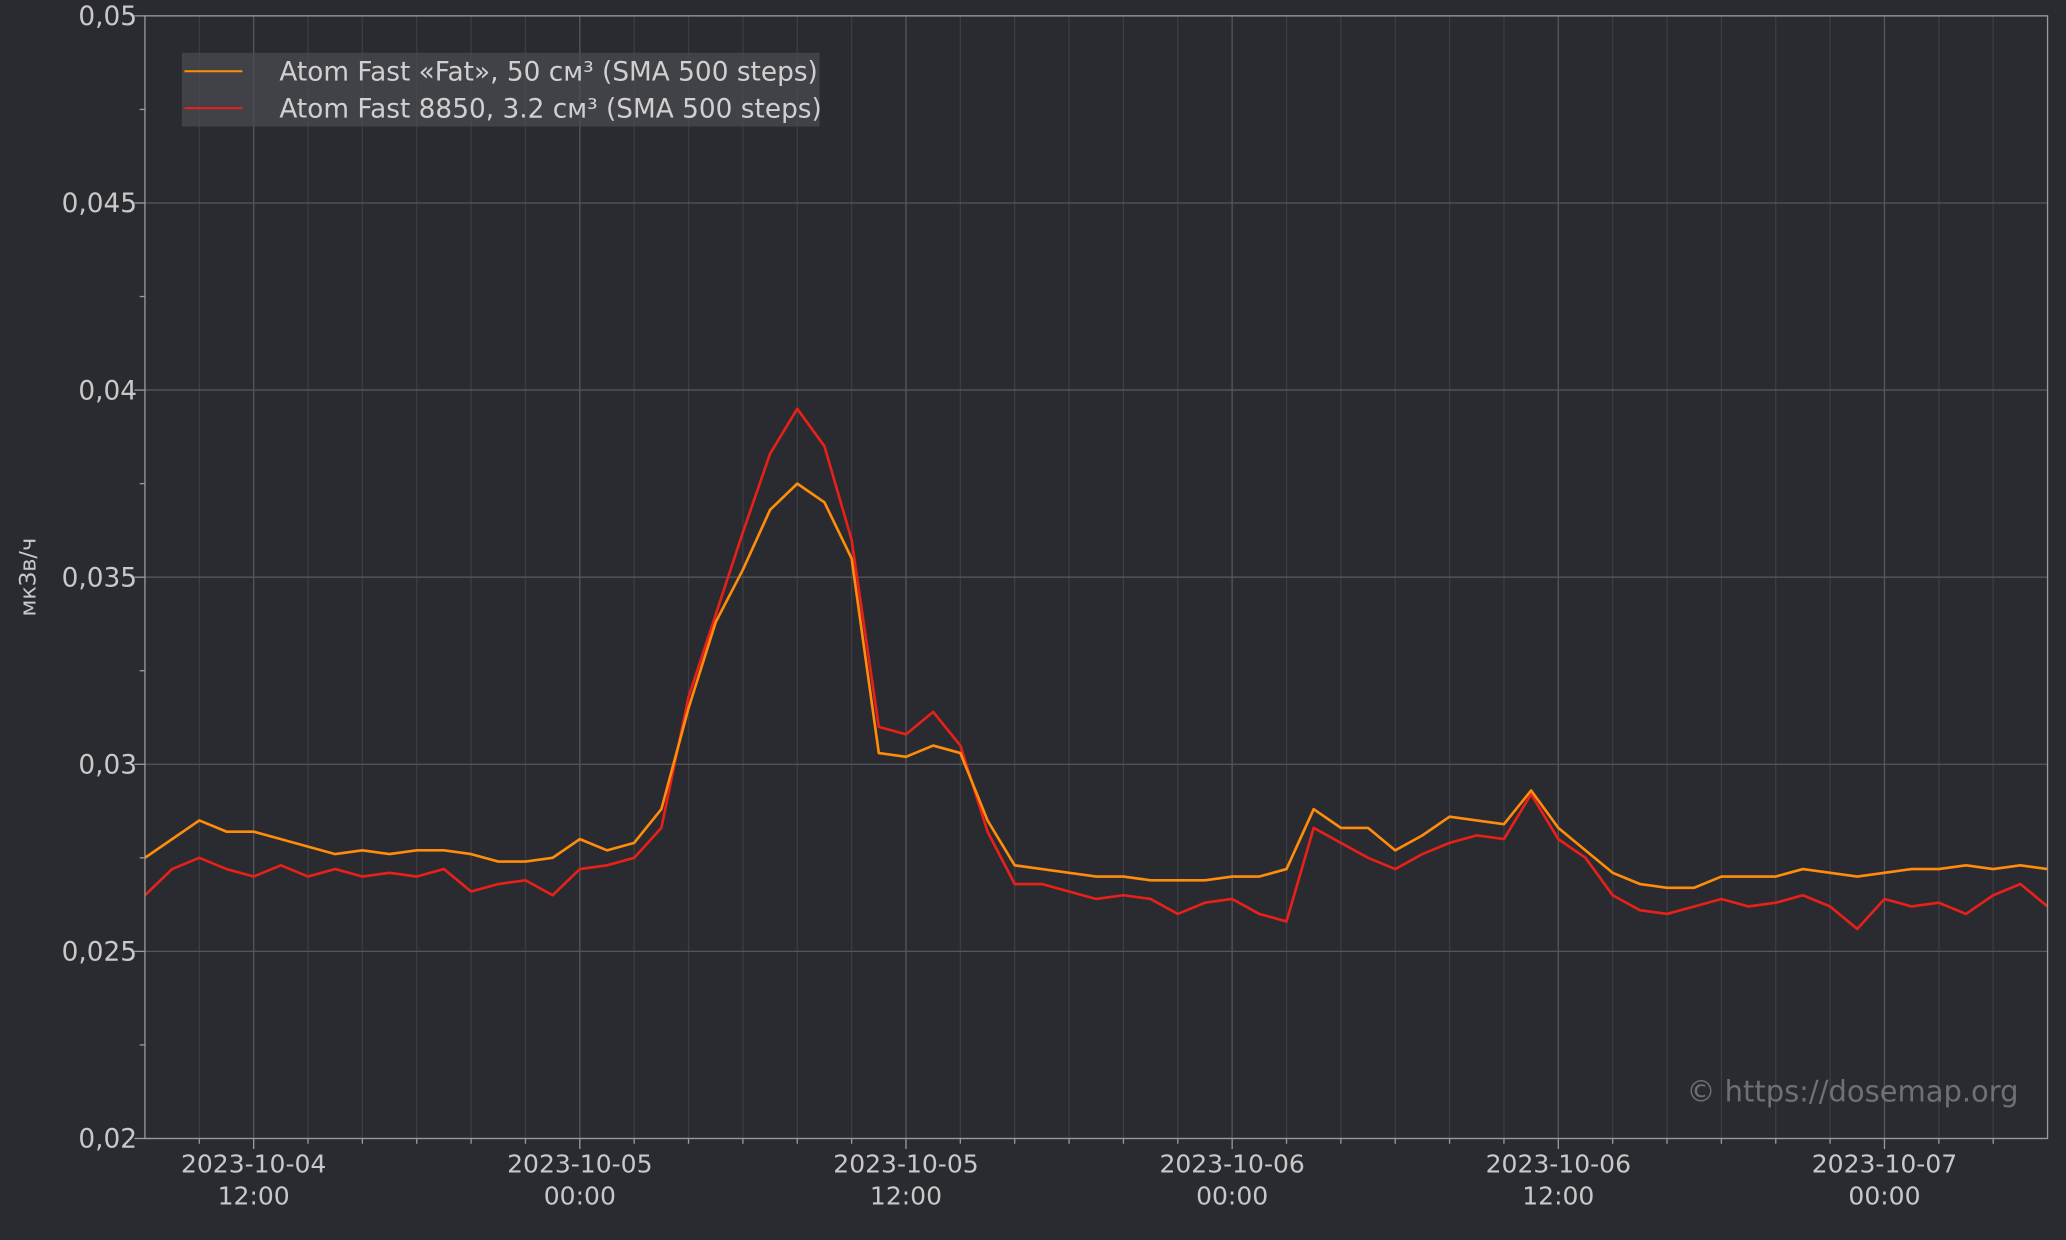 The height and width of the screenshot is (1240, 2066). Describe the element at coordinates (1852, 1092) in the screenshot. I see `watermark: © https://dosemap.org` at that location.